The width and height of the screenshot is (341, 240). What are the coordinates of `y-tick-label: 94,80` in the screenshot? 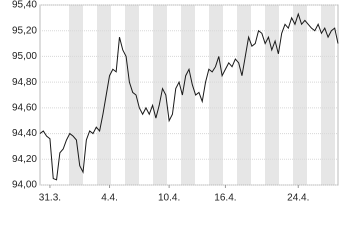 It's located at (24, 82).